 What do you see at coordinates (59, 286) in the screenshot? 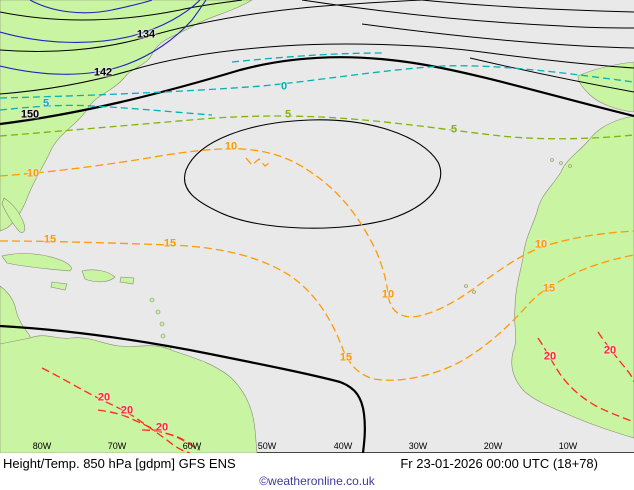
I see `land-jamaica` at bounding box center [59, 286].